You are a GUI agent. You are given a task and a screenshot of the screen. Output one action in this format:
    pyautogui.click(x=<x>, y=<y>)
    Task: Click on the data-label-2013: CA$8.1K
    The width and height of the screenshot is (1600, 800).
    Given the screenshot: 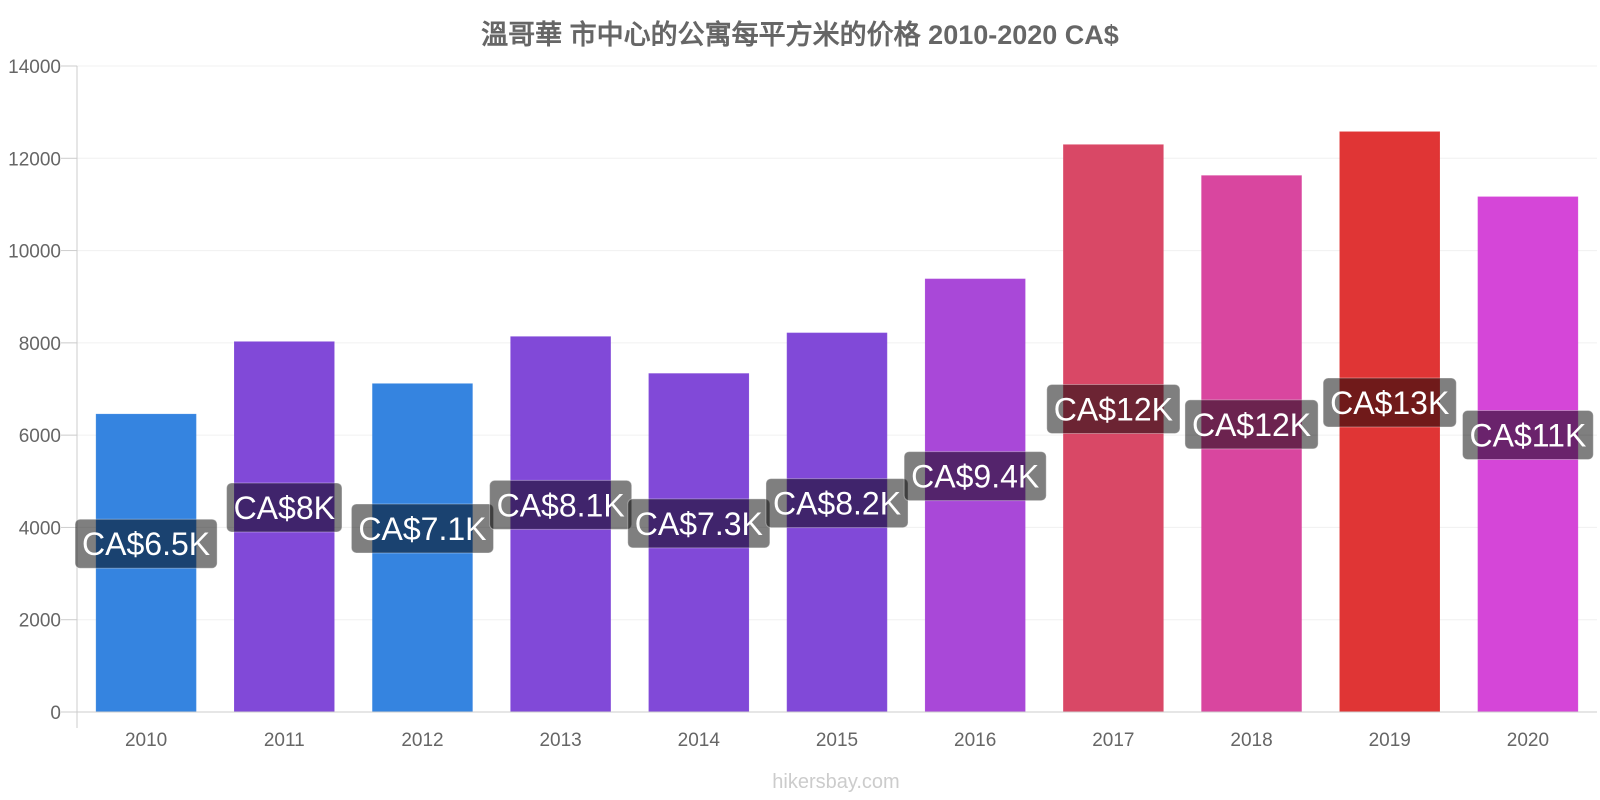 What is the action you would take?
    pyautogui.click(x=561, y=504)
    